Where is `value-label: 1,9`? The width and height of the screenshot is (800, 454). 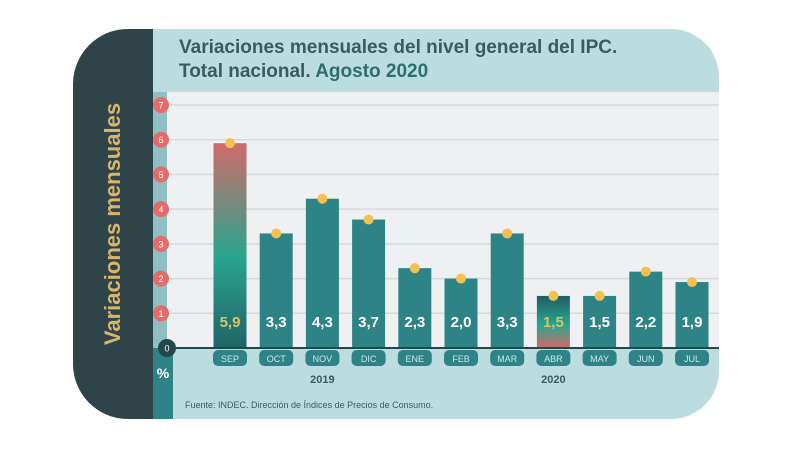
value-label: 1,9 is located at coordinates (692, 322).